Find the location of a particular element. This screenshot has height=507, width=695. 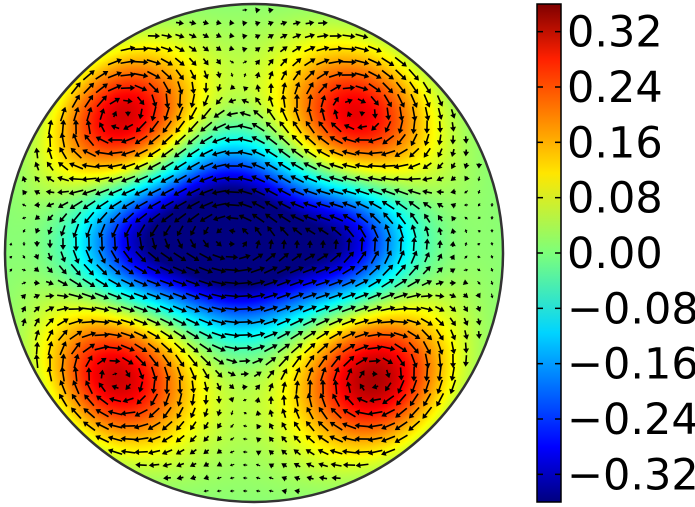

colorbar-tick-label: −0.08 is located at coordinates (631, 309).